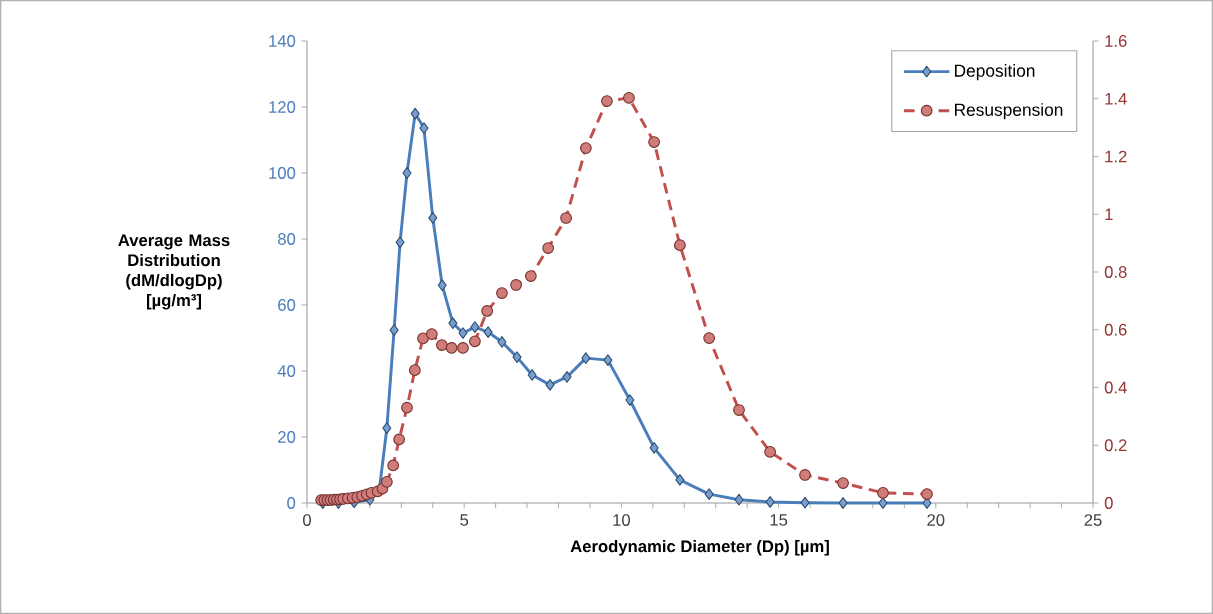  I want to click on y-tick-label: 60, so click(287, 305).